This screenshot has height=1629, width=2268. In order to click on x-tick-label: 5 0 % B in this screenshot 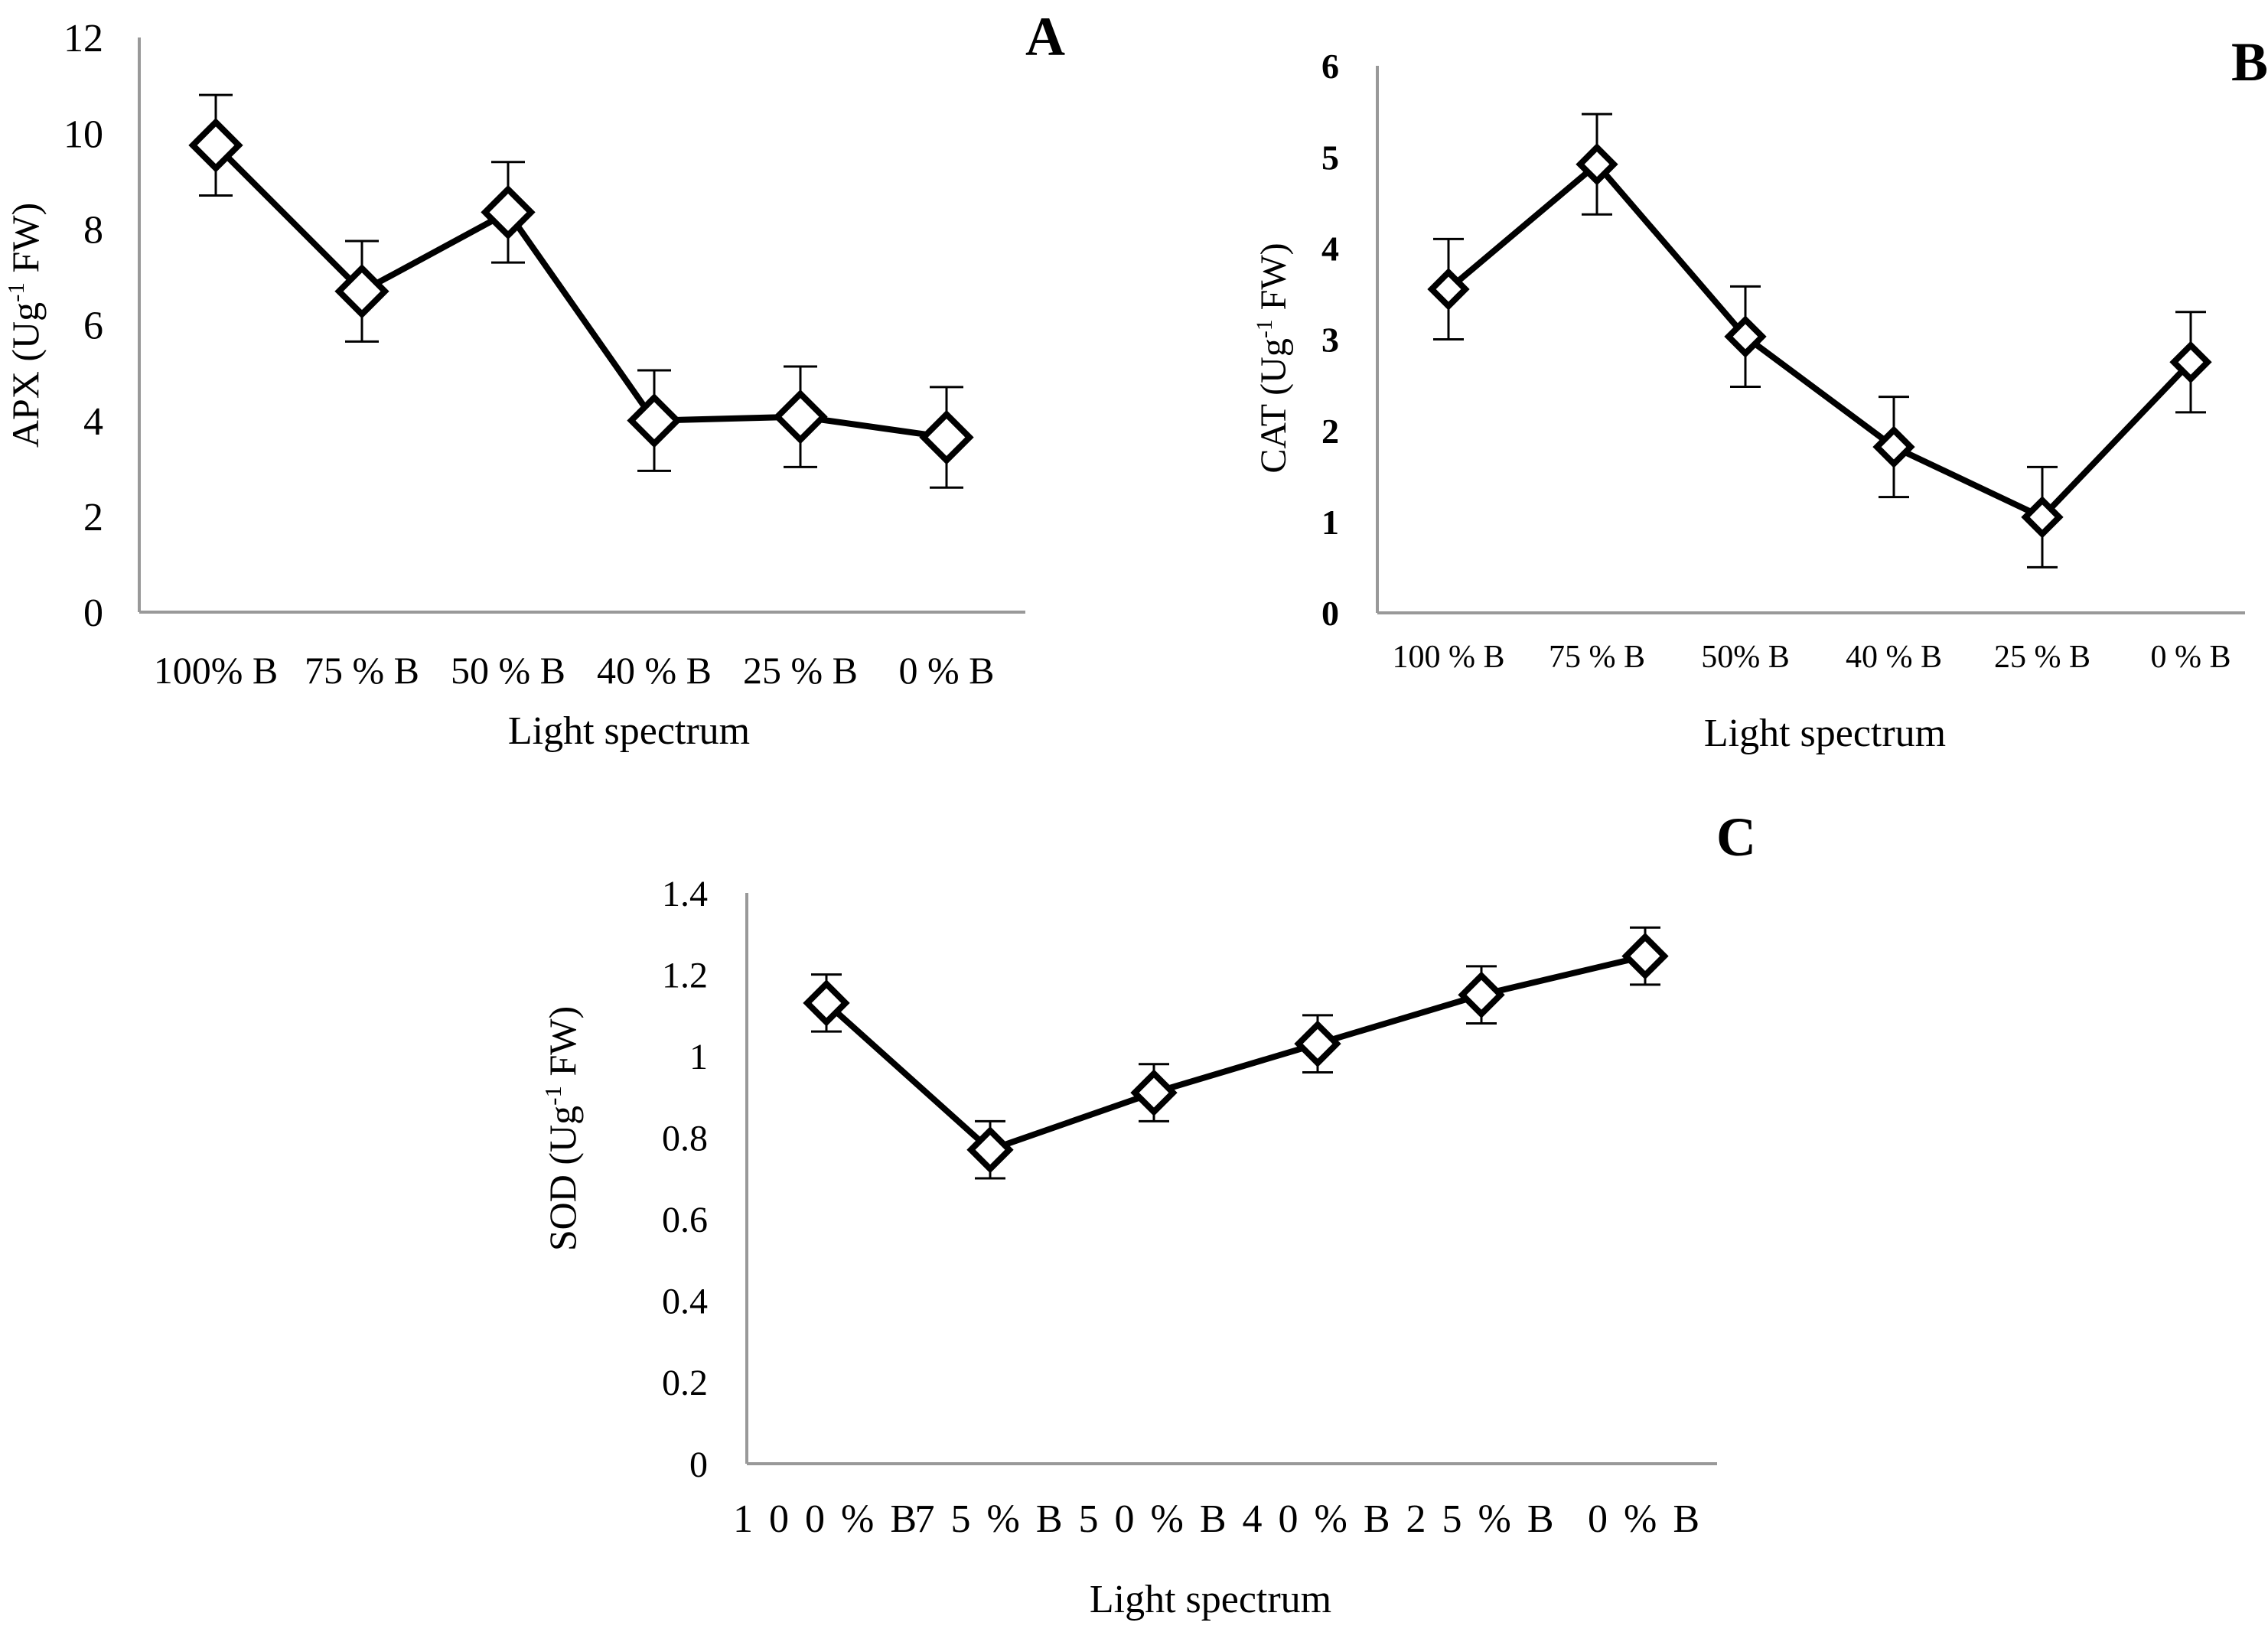, I will do `click(1154, 1519)`.